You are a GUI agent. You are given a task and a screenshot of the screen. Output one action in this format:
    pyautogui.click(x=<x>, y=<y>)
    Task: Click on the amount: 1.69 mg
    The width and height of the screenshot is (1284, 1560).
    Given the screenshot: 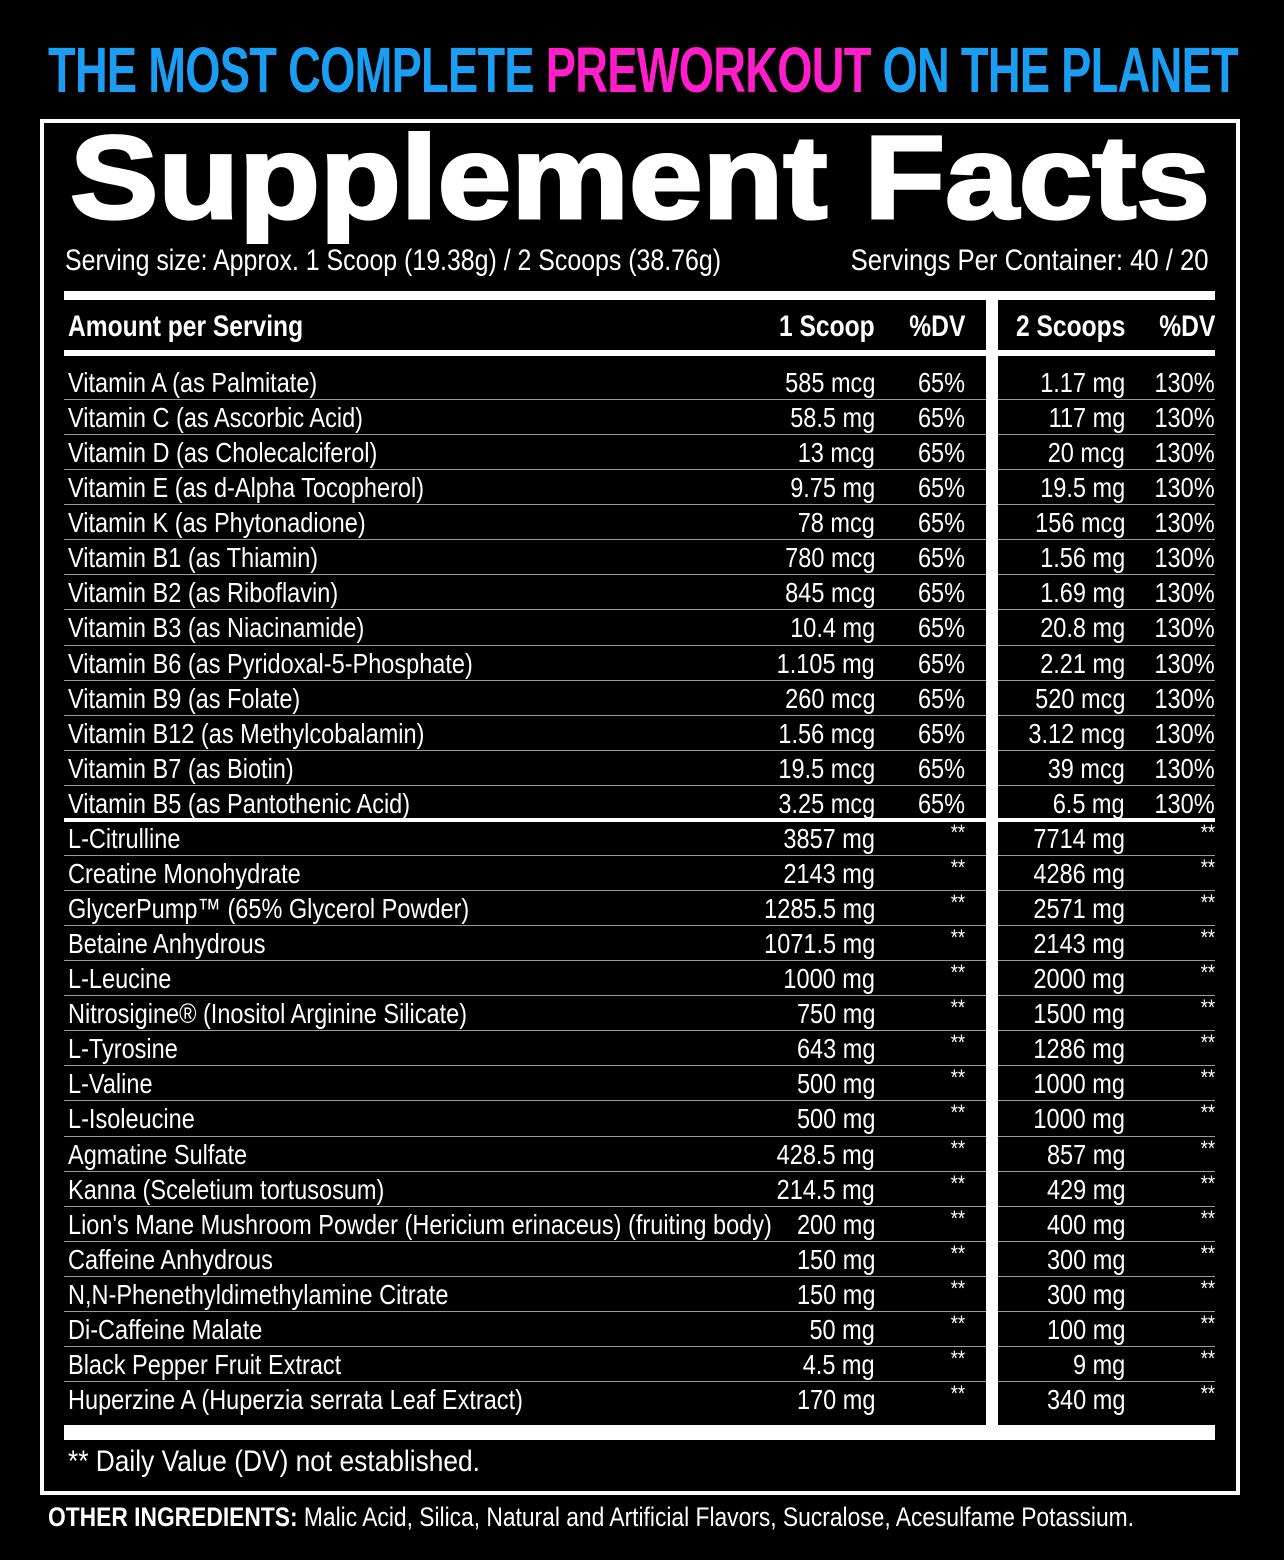 What is the action you would take?
    pyautogui.click(x=1082, y=593)
    